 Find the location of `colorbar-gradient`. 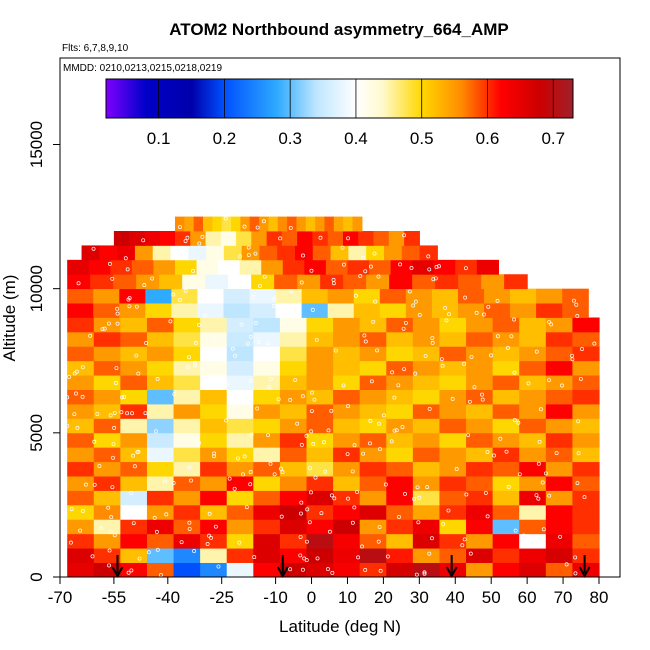

colorbar-gradient is located at coordinates (339, 98).